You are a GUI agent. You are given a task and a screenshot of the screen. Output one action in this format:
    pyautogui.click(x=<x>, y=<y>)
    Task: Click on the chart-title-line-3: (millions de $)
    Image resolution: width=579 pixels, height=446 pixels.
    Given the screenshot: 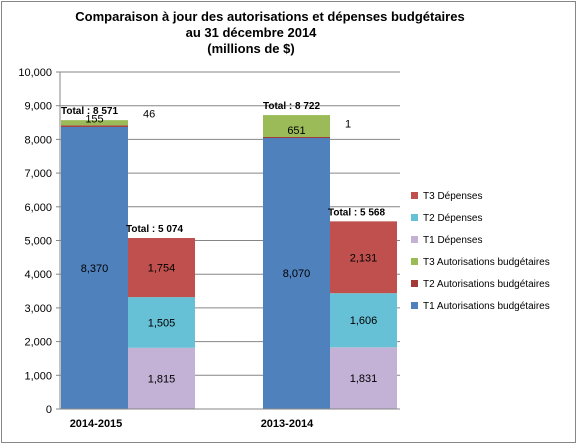 What is the action you would take?
    pyautogui.click(x=250, y=48)
    